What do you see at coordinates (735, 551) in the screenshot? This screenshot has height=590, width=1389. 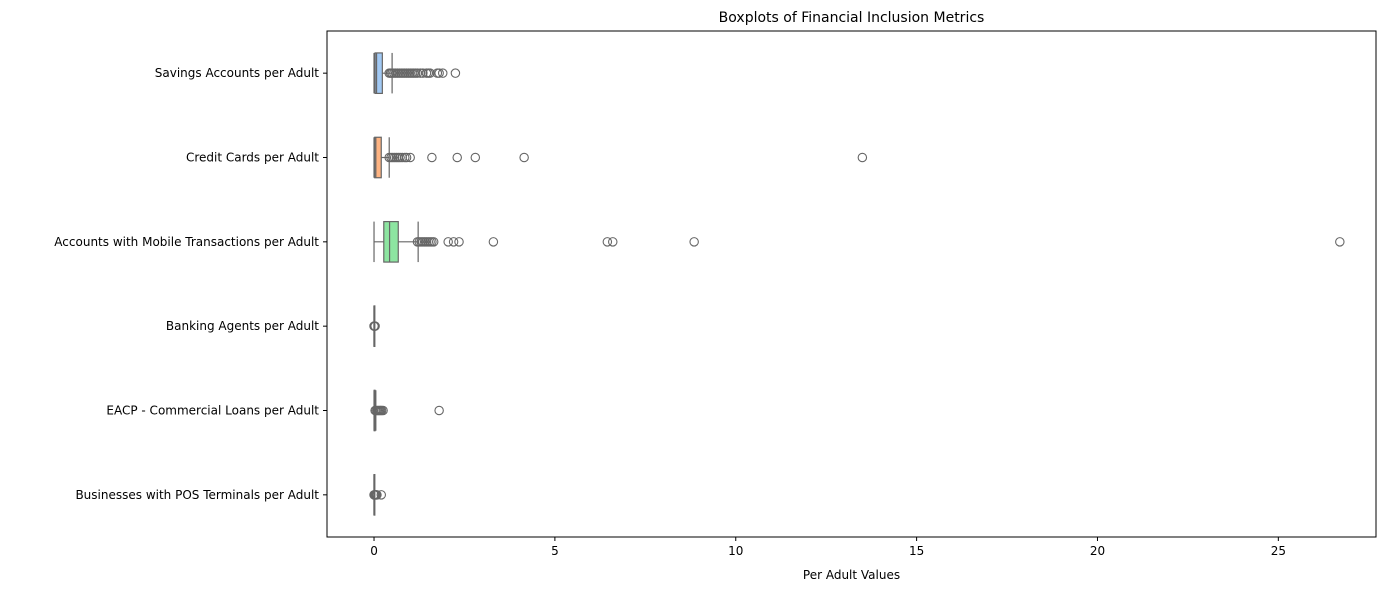 I see `x-tick-label: 10` at bounding box center [735, 551].